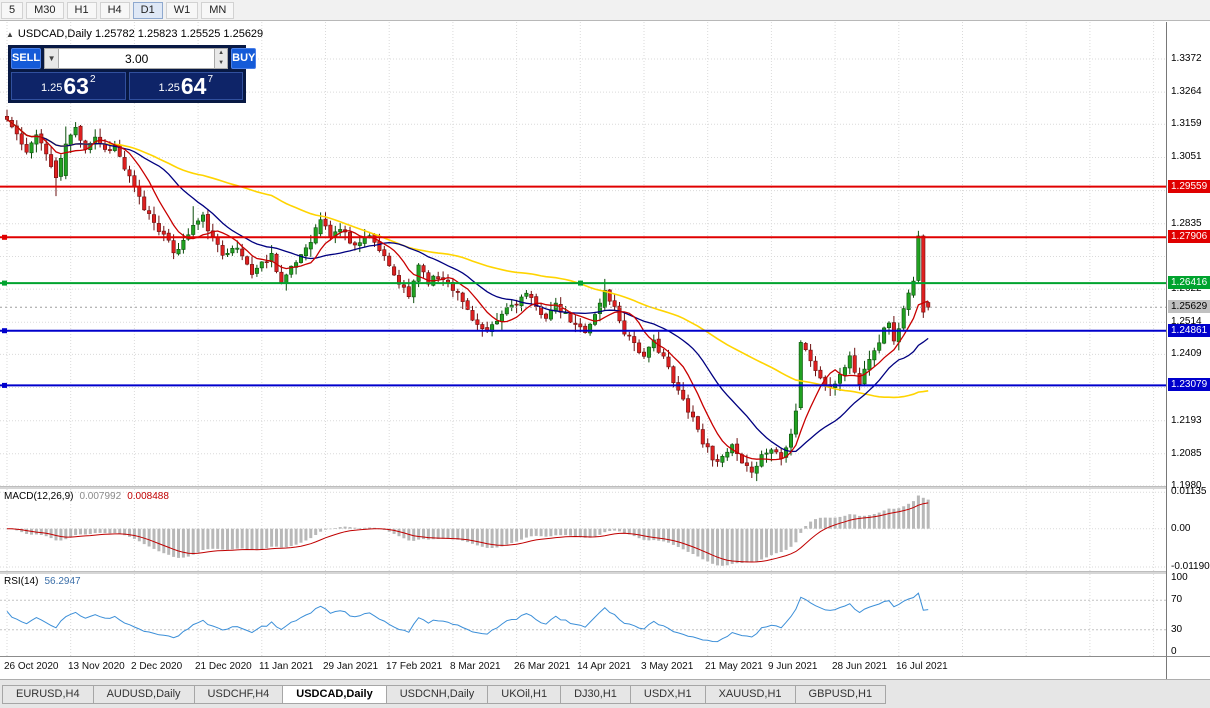  I want to click on sell-price-display: 1.25 63 2, so click(68, 86).